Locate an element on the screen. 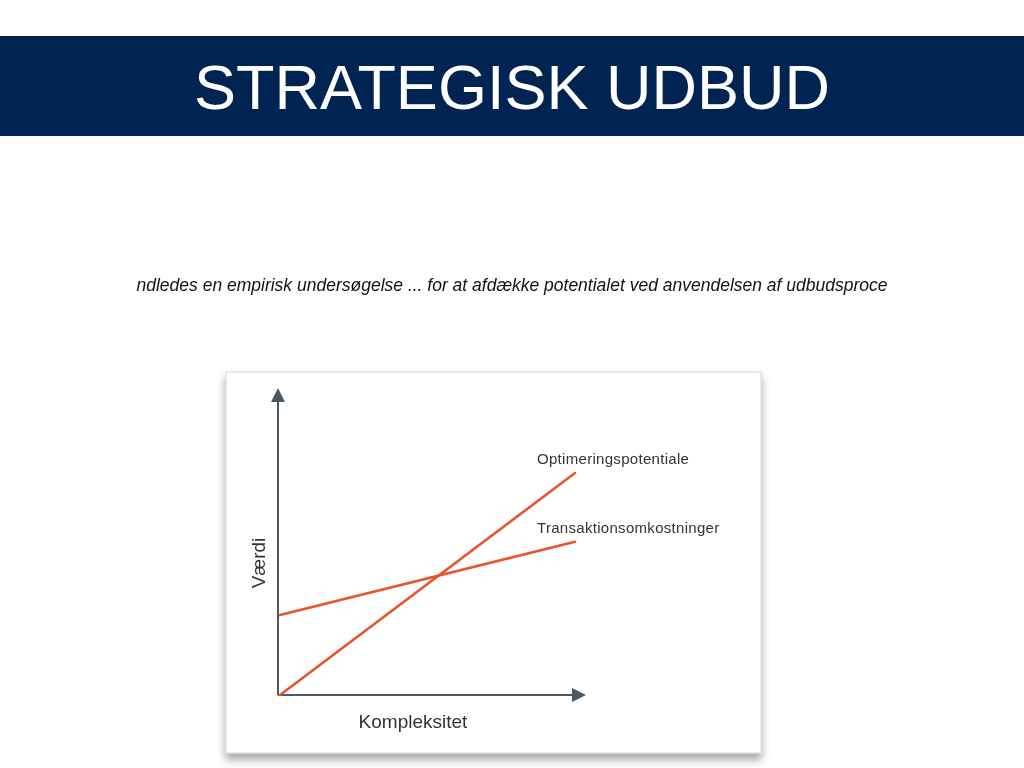 This screenshot has width=1024, height=768. x-axis-title: Kompleksitet is located at coordinates (413, 721).